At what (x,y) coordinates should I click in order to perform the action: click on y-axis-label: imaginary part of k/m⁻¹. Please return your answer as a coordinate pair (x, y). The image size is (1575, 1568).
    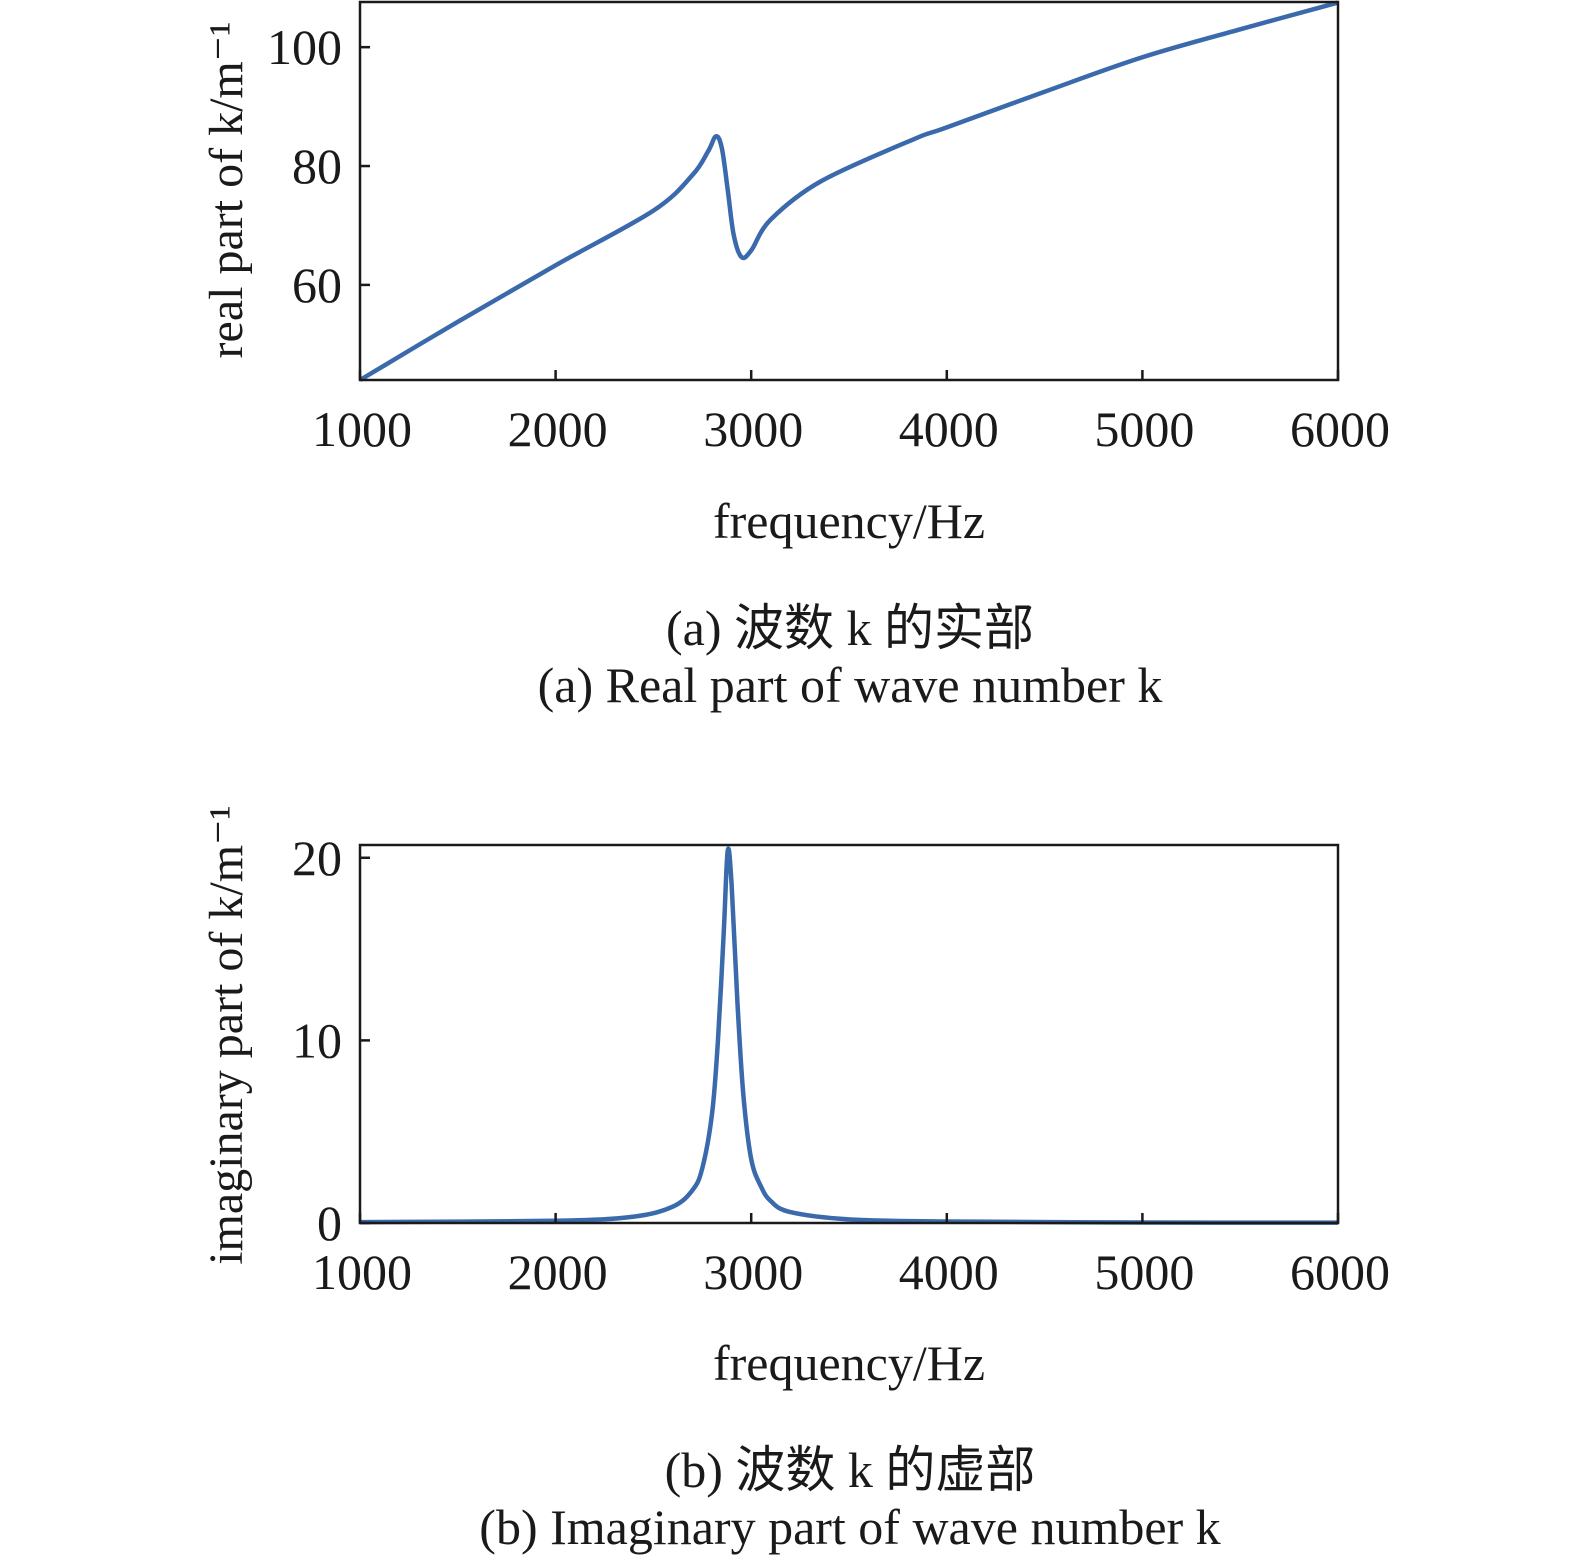
    Looking at the image, I should click on (226, 1035).